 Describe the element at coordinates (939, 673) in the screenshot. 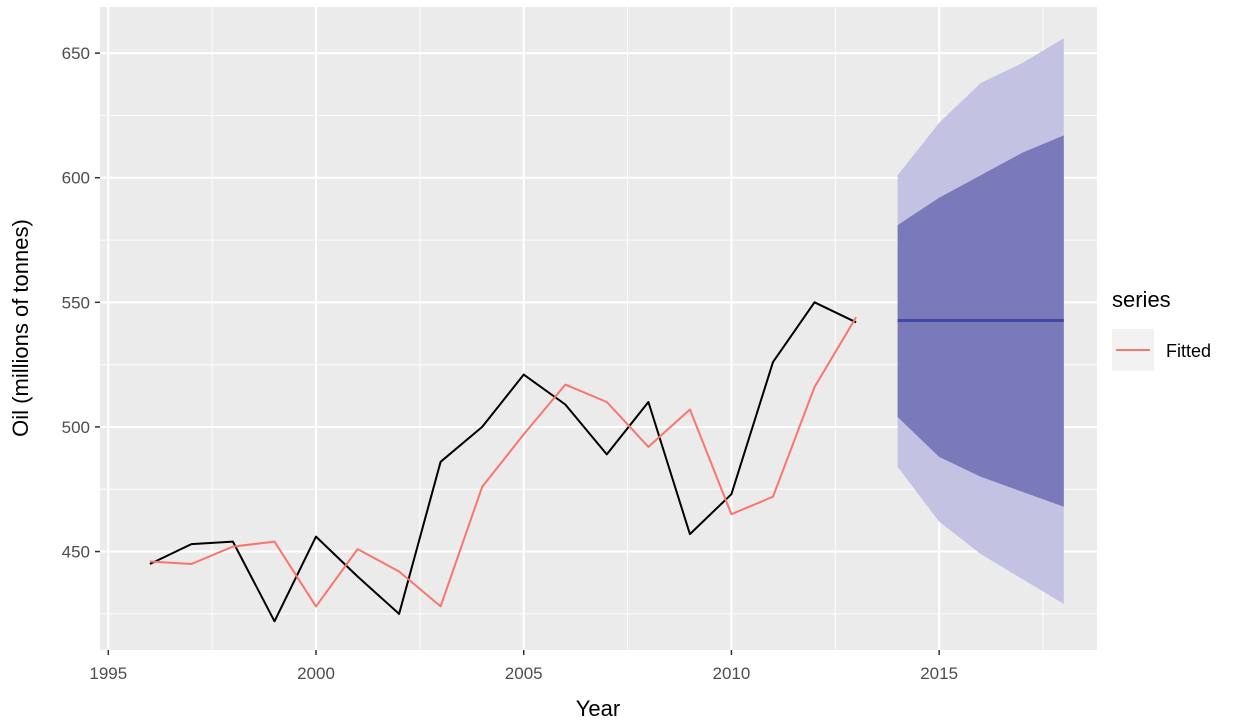

I see `x-tick-label: 2015` at that location.